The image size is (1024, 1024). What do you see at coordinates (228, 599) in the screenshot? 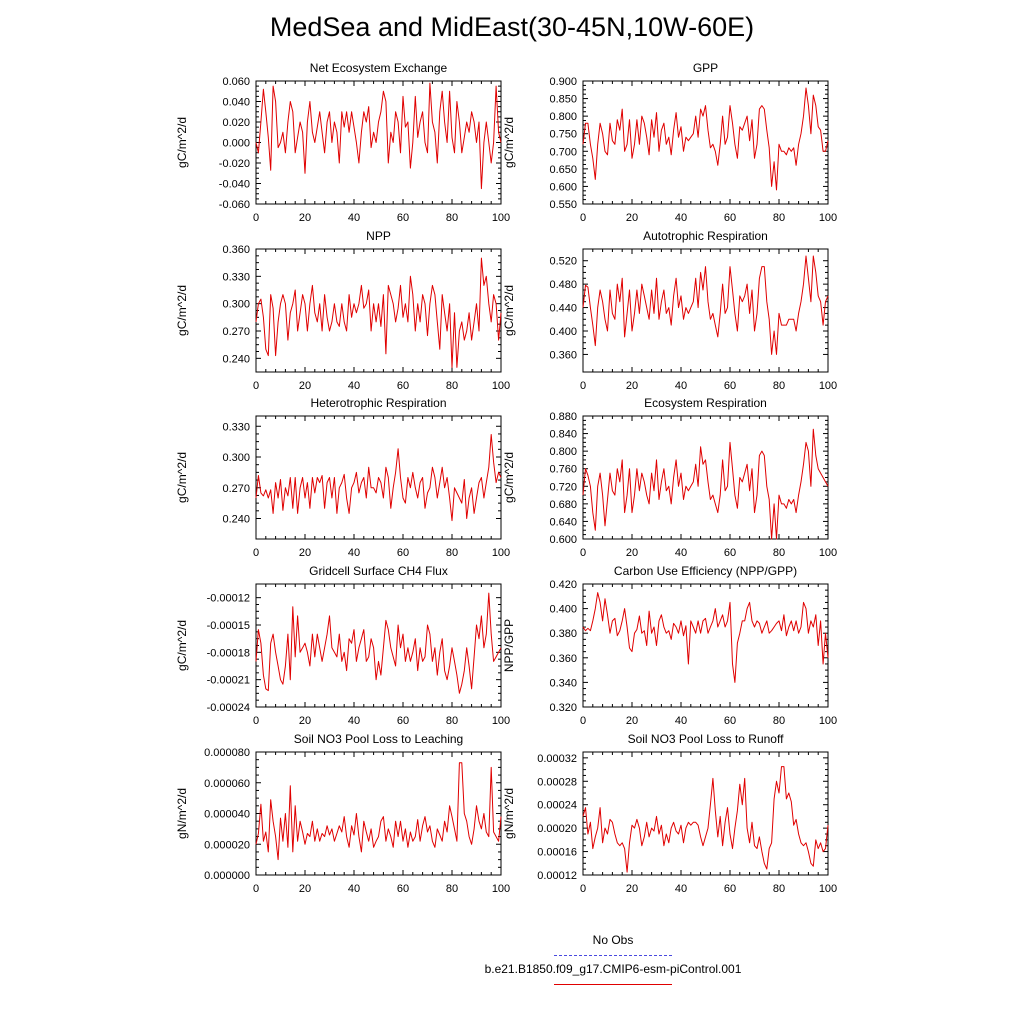
I see `y-tick-label: -0.00012` at bounding box center [228, 599].